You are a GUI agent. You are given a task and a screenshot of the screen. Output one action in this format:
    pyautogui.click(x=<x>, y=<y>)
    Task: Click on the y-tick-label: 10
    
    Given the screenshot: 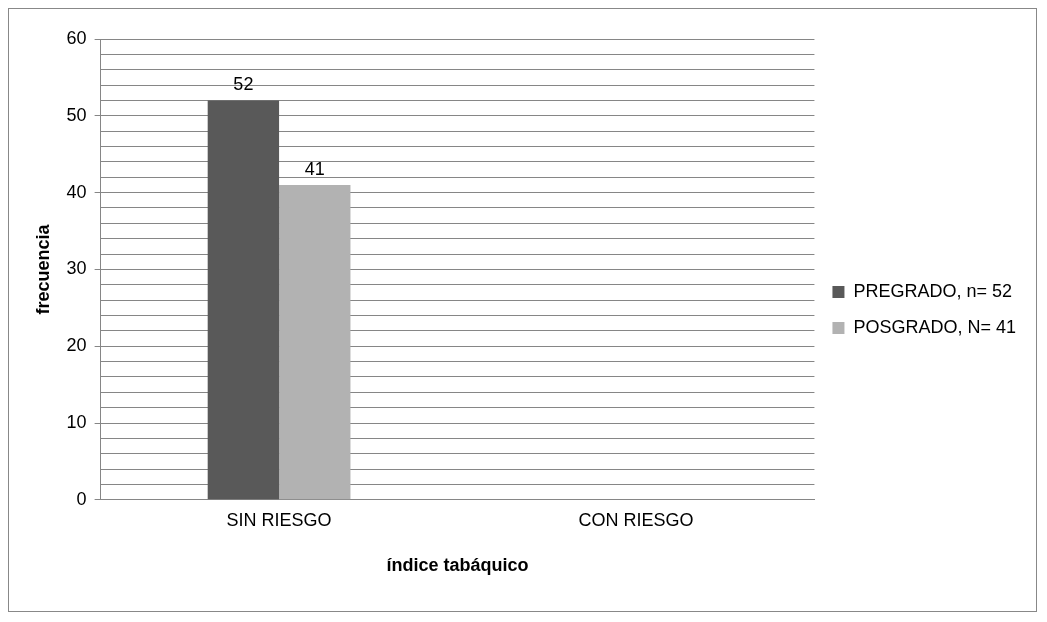 What is the action you would take?
    pyautogui.click(x=76, y=421)
    